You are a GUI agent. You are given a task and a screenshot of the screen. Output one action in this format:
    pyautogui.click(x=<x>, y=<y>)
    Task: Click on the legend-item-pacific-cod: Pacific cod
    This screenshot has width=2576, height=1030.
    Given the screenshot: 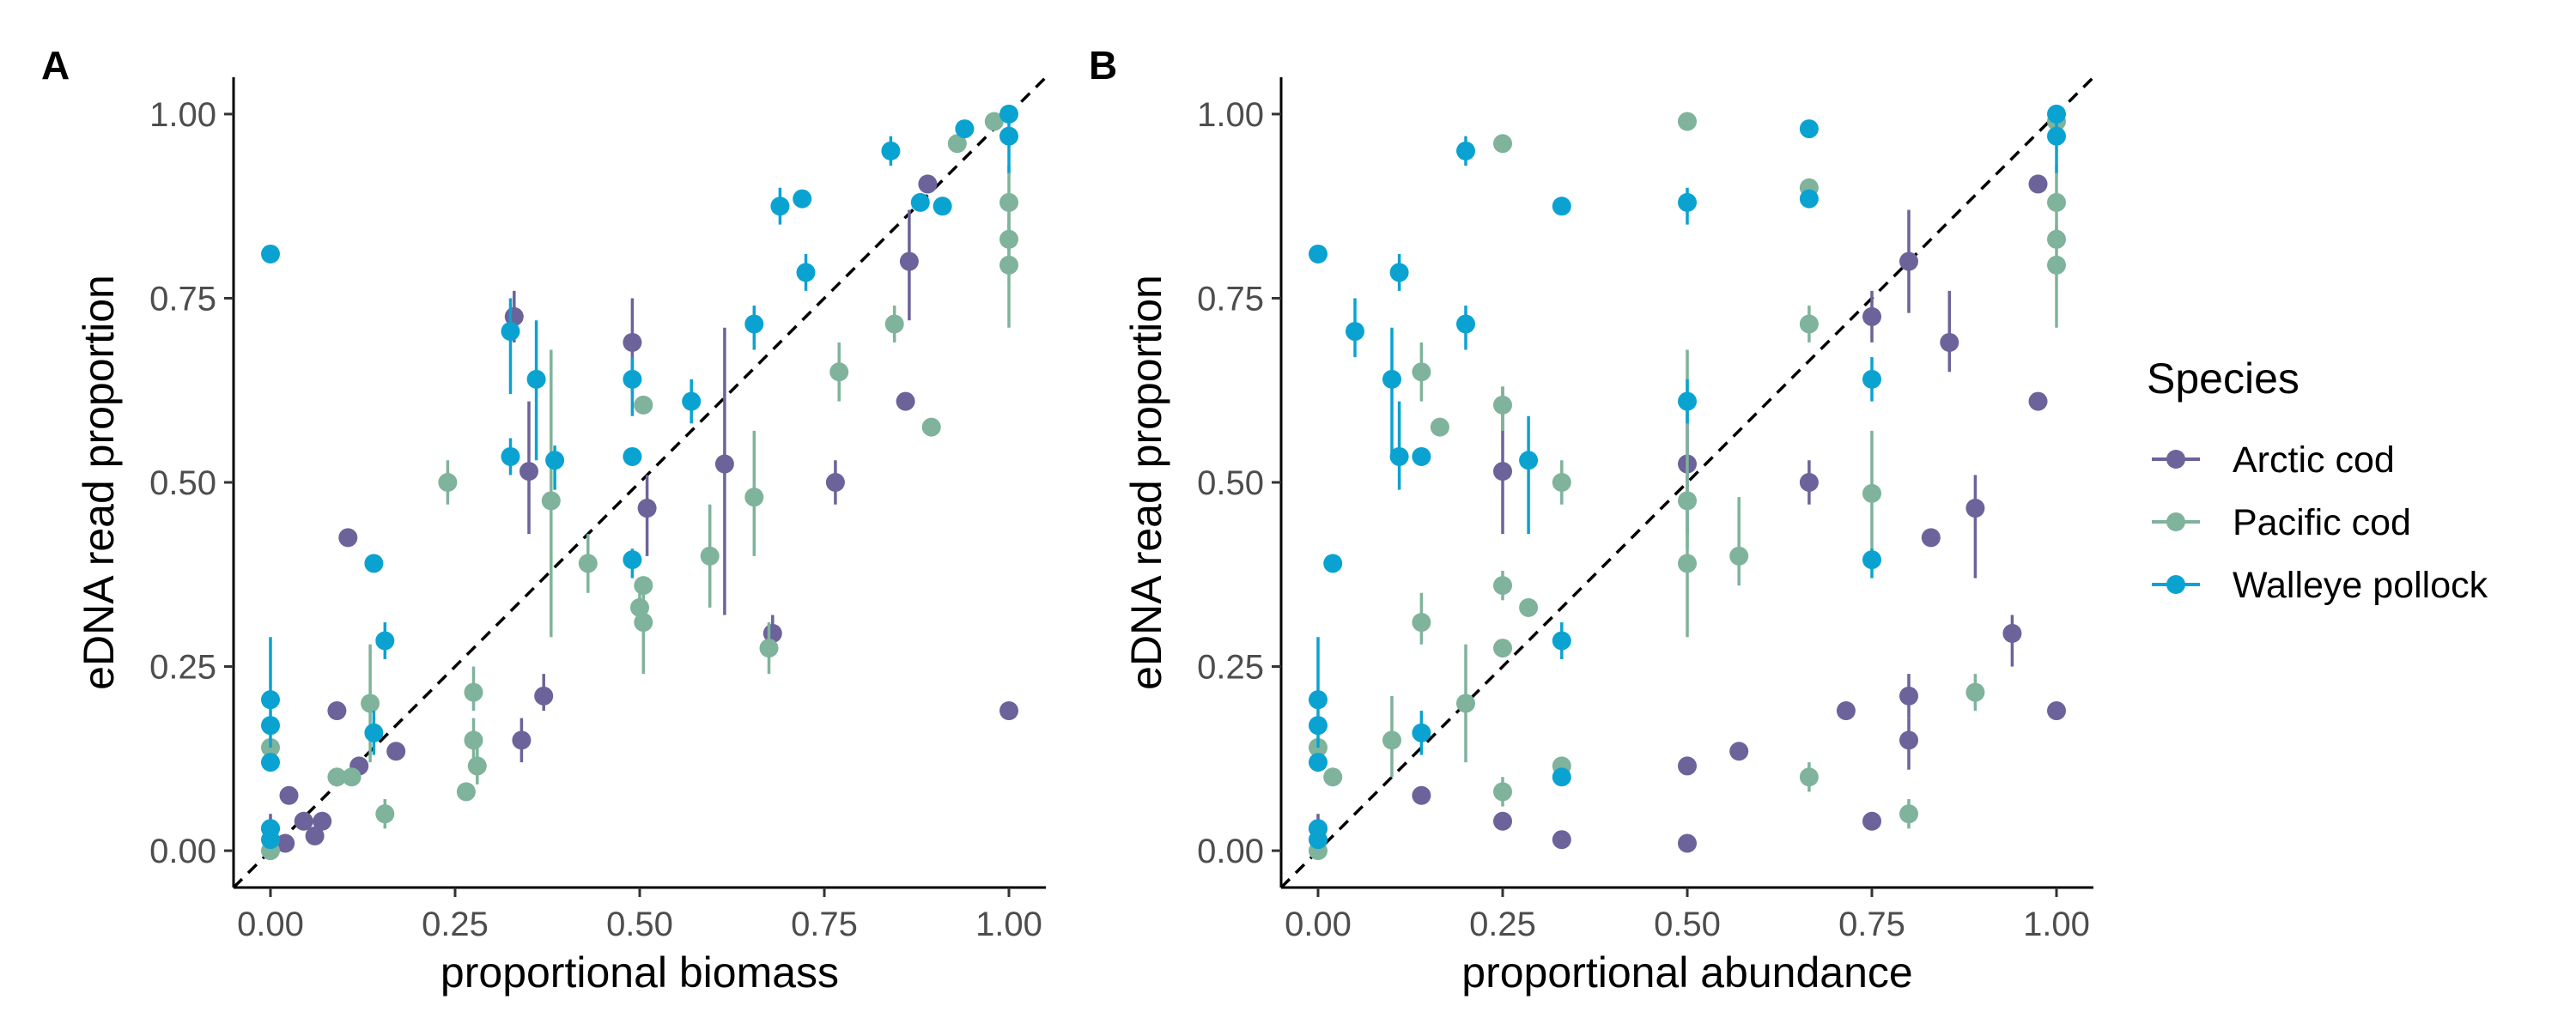 What is the action you would take?
    pyautogui.click(x=2281, y=522)
    